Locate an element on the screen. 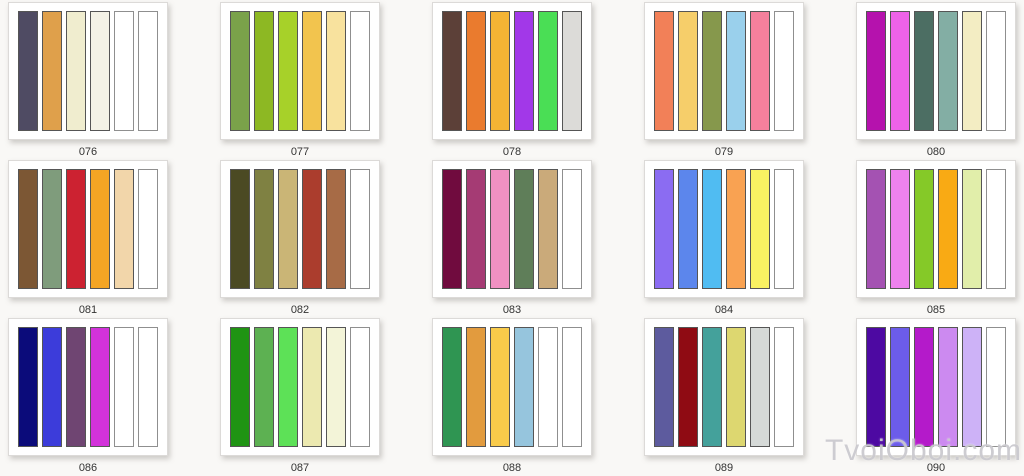 The image size is (1024, 476). palette-cell: 086 is located at coordinates (88, 397).